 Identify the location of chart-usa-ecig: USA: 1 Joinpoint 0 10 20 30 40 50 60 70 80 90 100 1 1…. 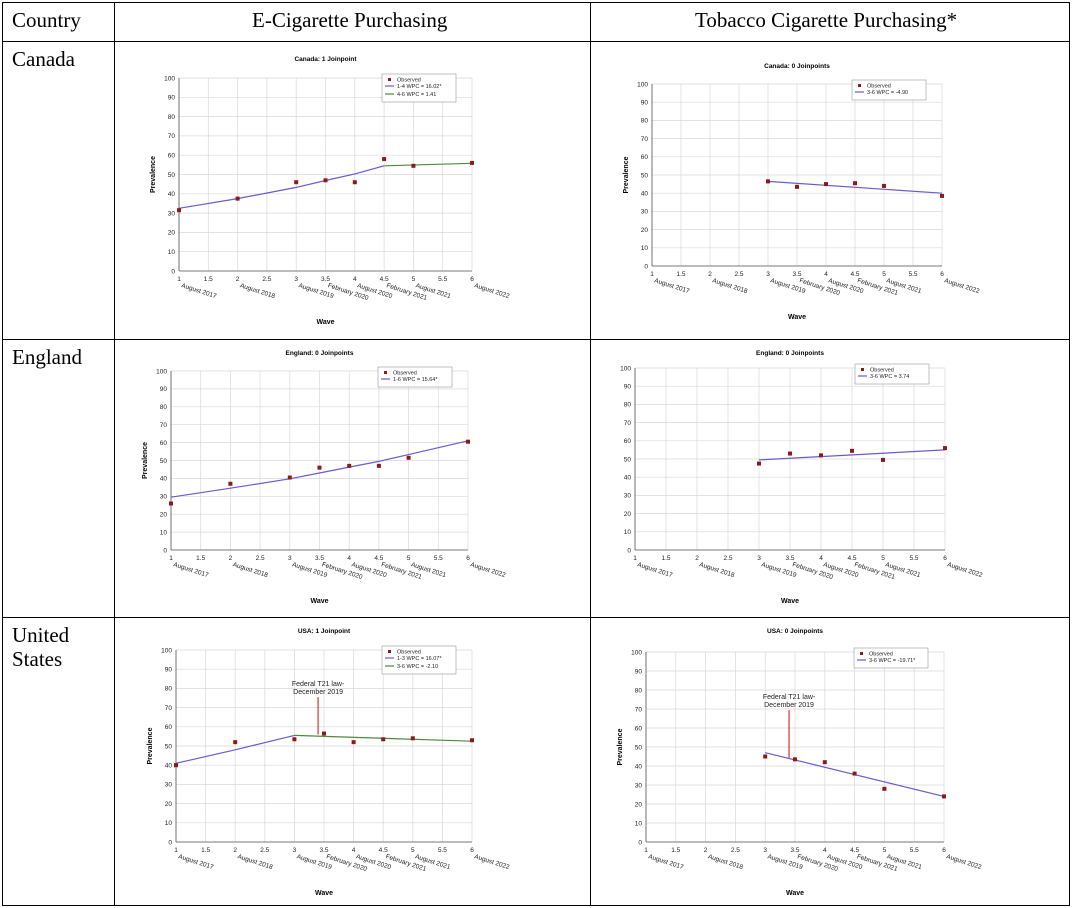
(329, 762).